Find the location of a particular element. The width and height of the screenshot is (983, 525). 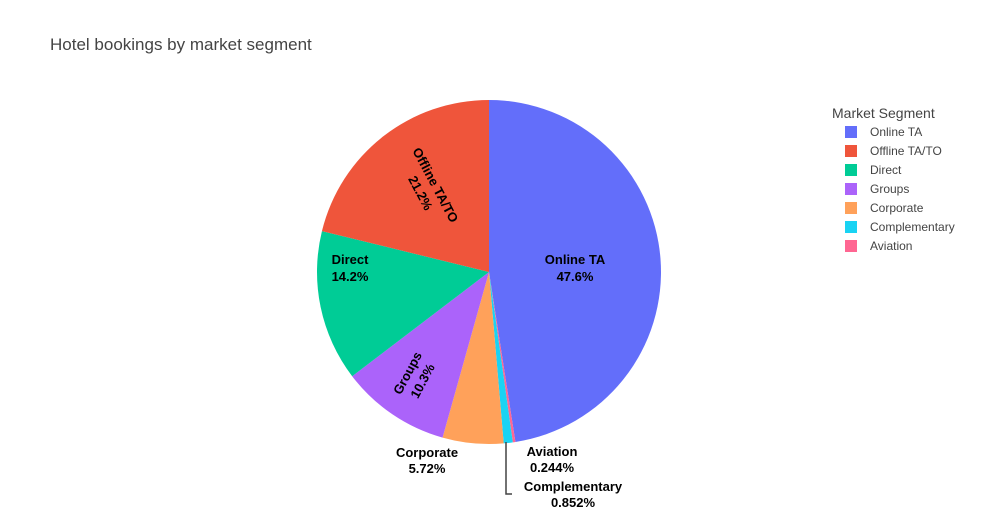

legend-label: Direct is located at coordinates (886, 170).